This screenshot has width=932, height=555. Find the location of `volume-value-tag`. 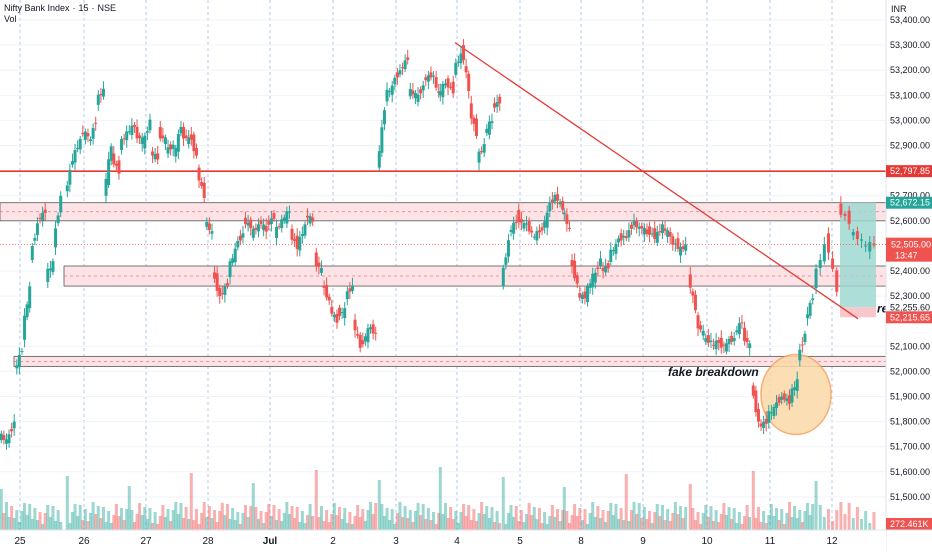

volume-value-tag is located at coordinates (909, 524).